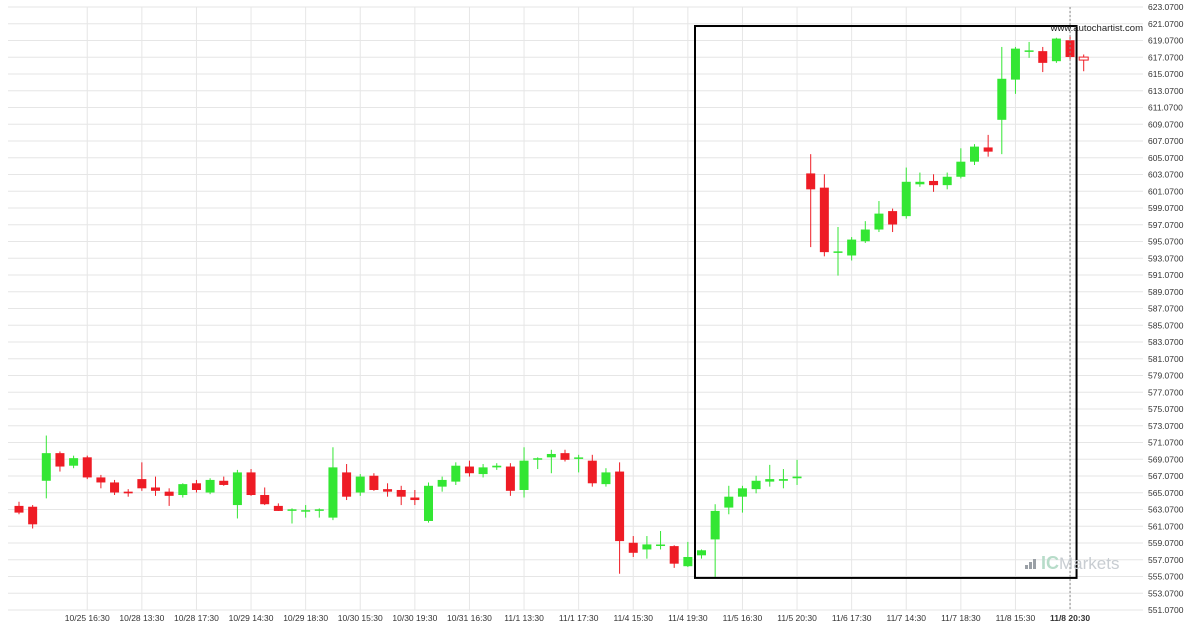  Describe the element at coordinates (1166, 41) in the screenshot. I see `y-tick-label: 619.0700` at that location.